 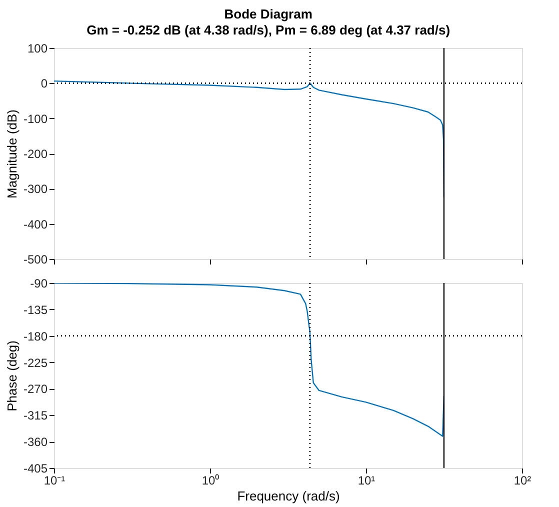 I want to click on y-tick-label: -90, so click(x=39, y=283).